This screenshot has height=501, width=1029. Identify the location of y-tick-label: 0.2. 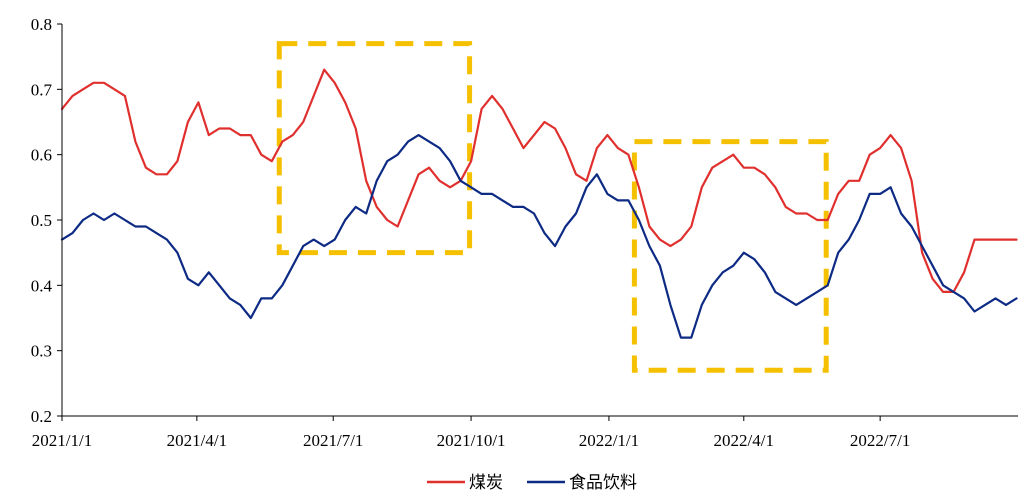
(41, 416).